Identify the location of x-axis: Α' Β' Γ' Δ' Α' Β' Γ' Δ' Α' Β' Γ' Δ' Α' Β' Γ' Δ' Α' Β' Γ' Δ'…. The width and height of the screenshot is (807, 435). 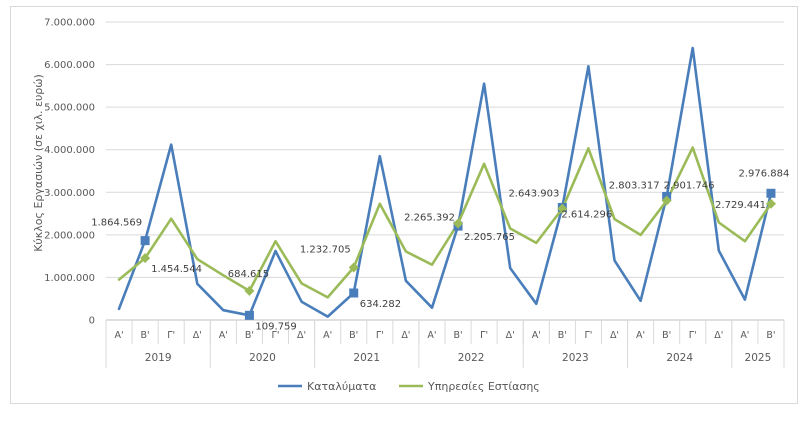
(445, 343).